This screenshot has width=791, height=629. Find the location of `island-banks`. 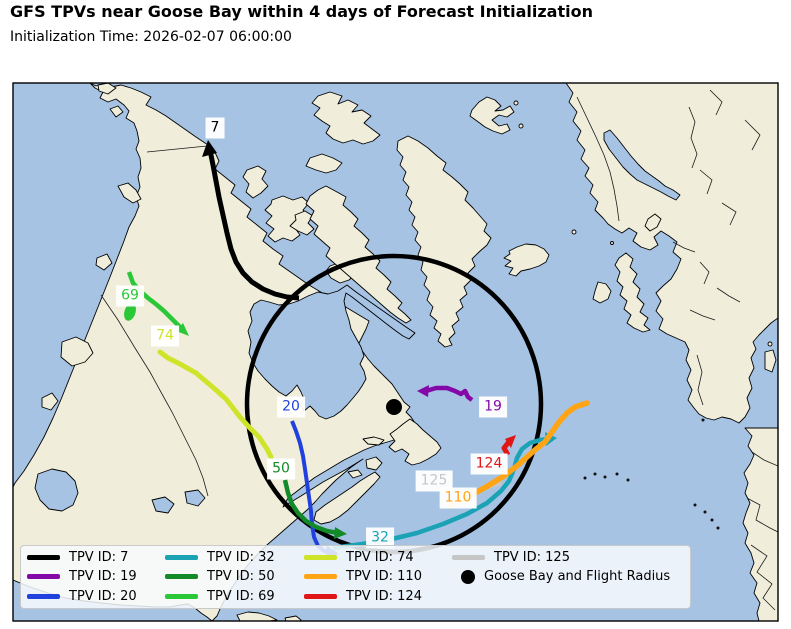

island-banks is located at coordinates (255, 182).